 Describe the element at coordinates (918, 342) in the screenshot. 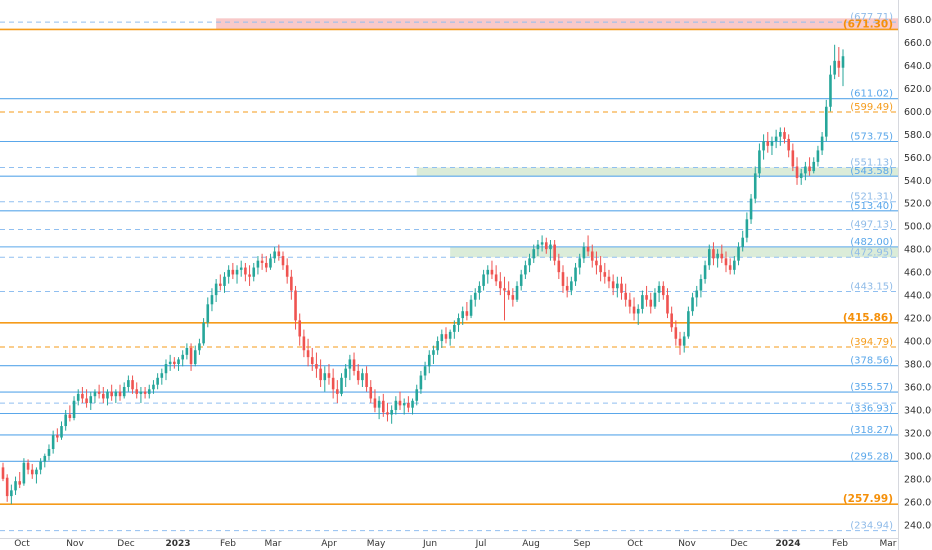

I see `y-tick-label: 400.00` at that location.